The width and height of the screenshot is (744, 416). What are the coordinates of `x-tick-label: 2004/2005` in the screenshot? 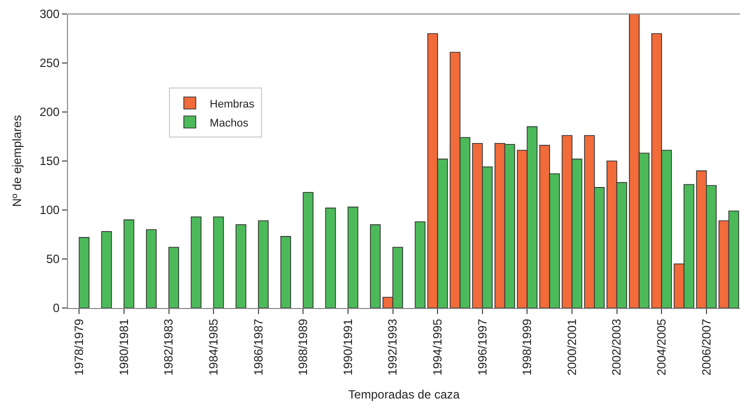 It's located at (661, 347).